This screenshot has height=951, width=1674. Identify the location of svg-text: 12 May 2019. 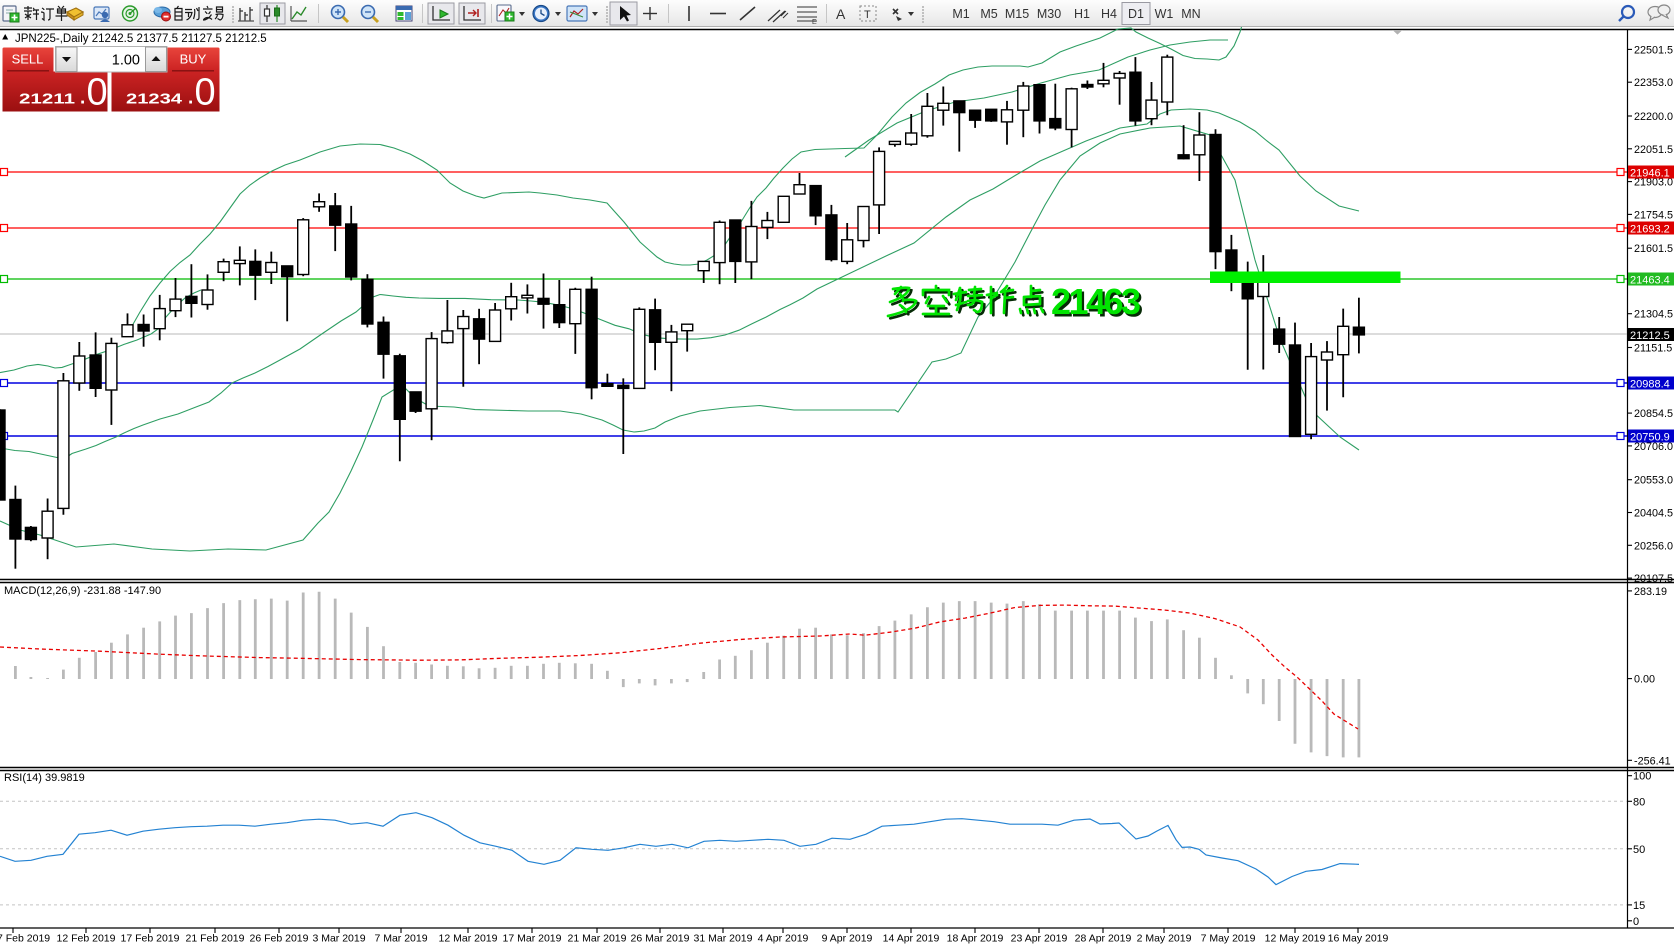
(1295, 939).